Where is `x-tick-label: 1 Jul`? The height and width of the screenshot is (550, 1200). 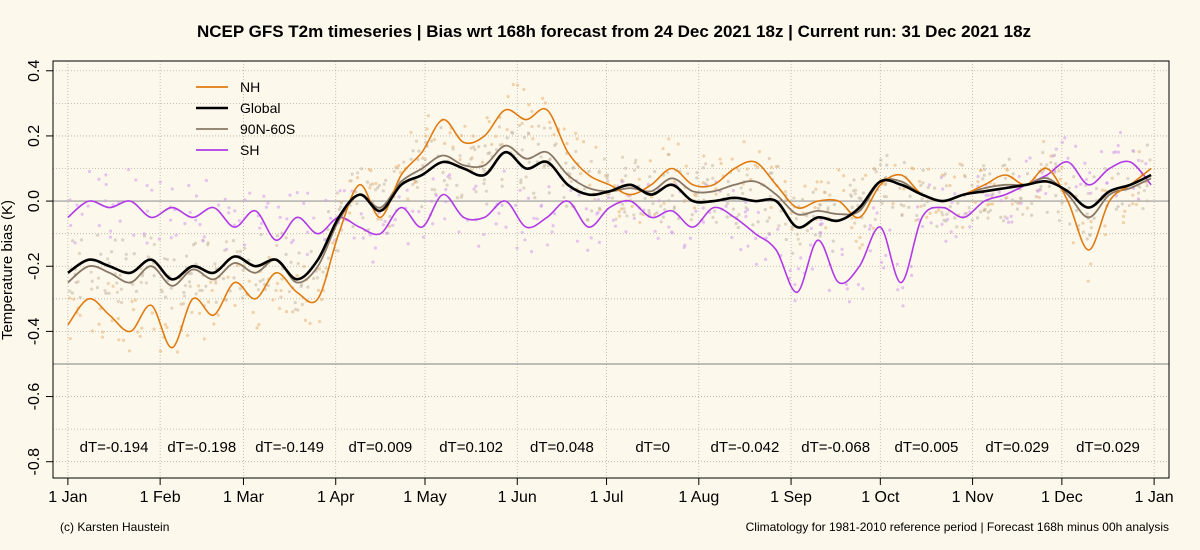 x-tick-label: 1 Jul is located at coordinates (607, 497).